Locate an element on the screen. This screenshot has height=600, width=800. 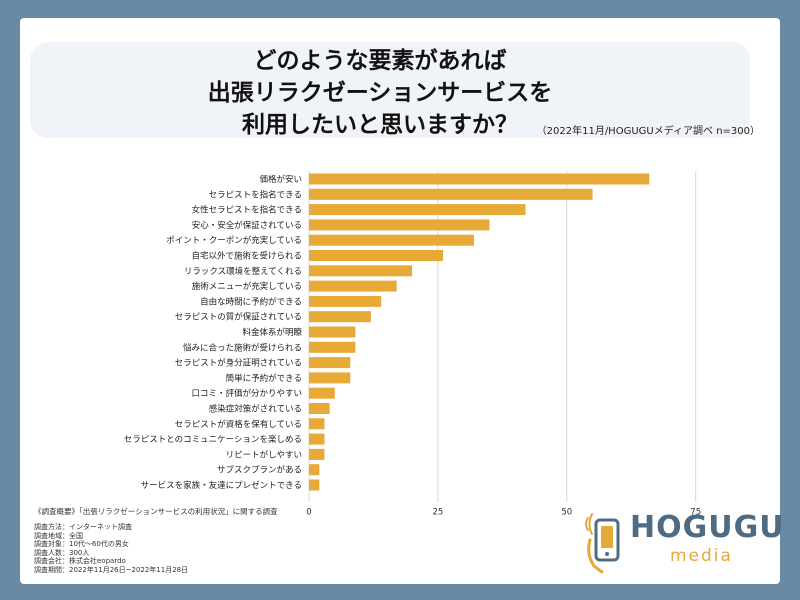
survey-row-region: 調査地域：全国 is located at coordinates (58, 535).